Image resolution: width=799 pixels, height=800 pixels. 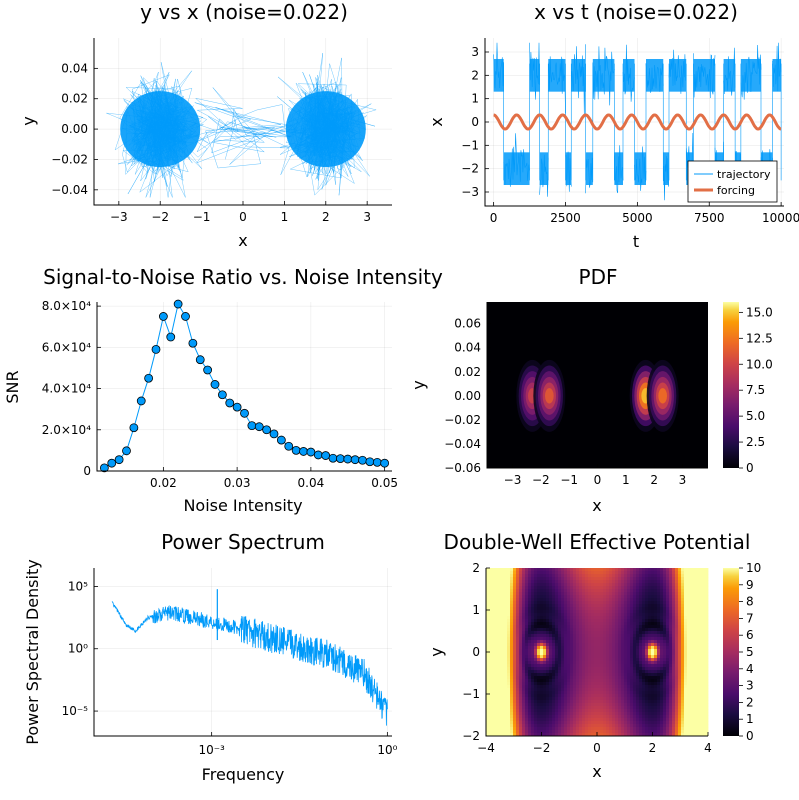 What do you see at coordinates (755, 390) in the screenshot?
I see `colorbar-tick-label: 7.5` at bounding box center [755, 390].